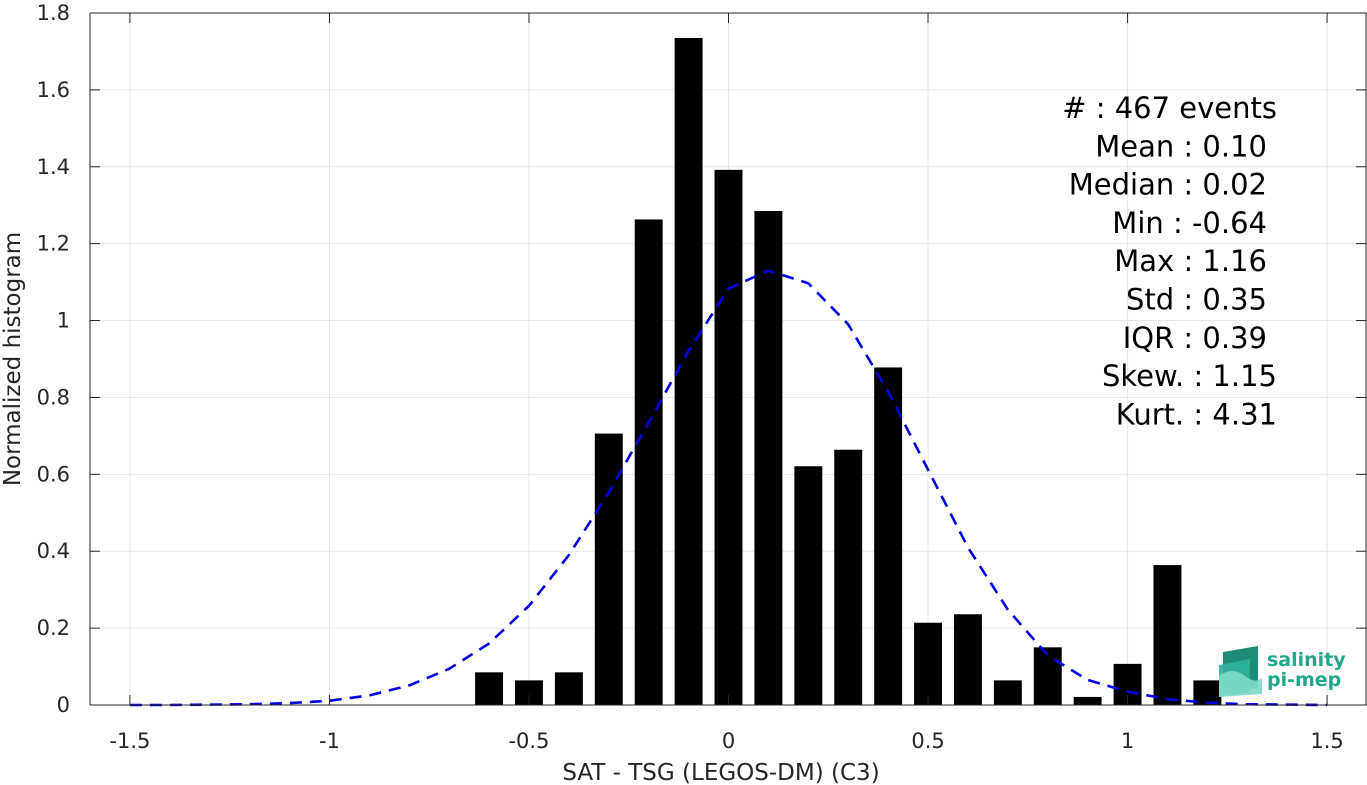 This screenshot has height=785, width=1367. I want to click on stats-line: Min : -0.64, so click(1189, 223).